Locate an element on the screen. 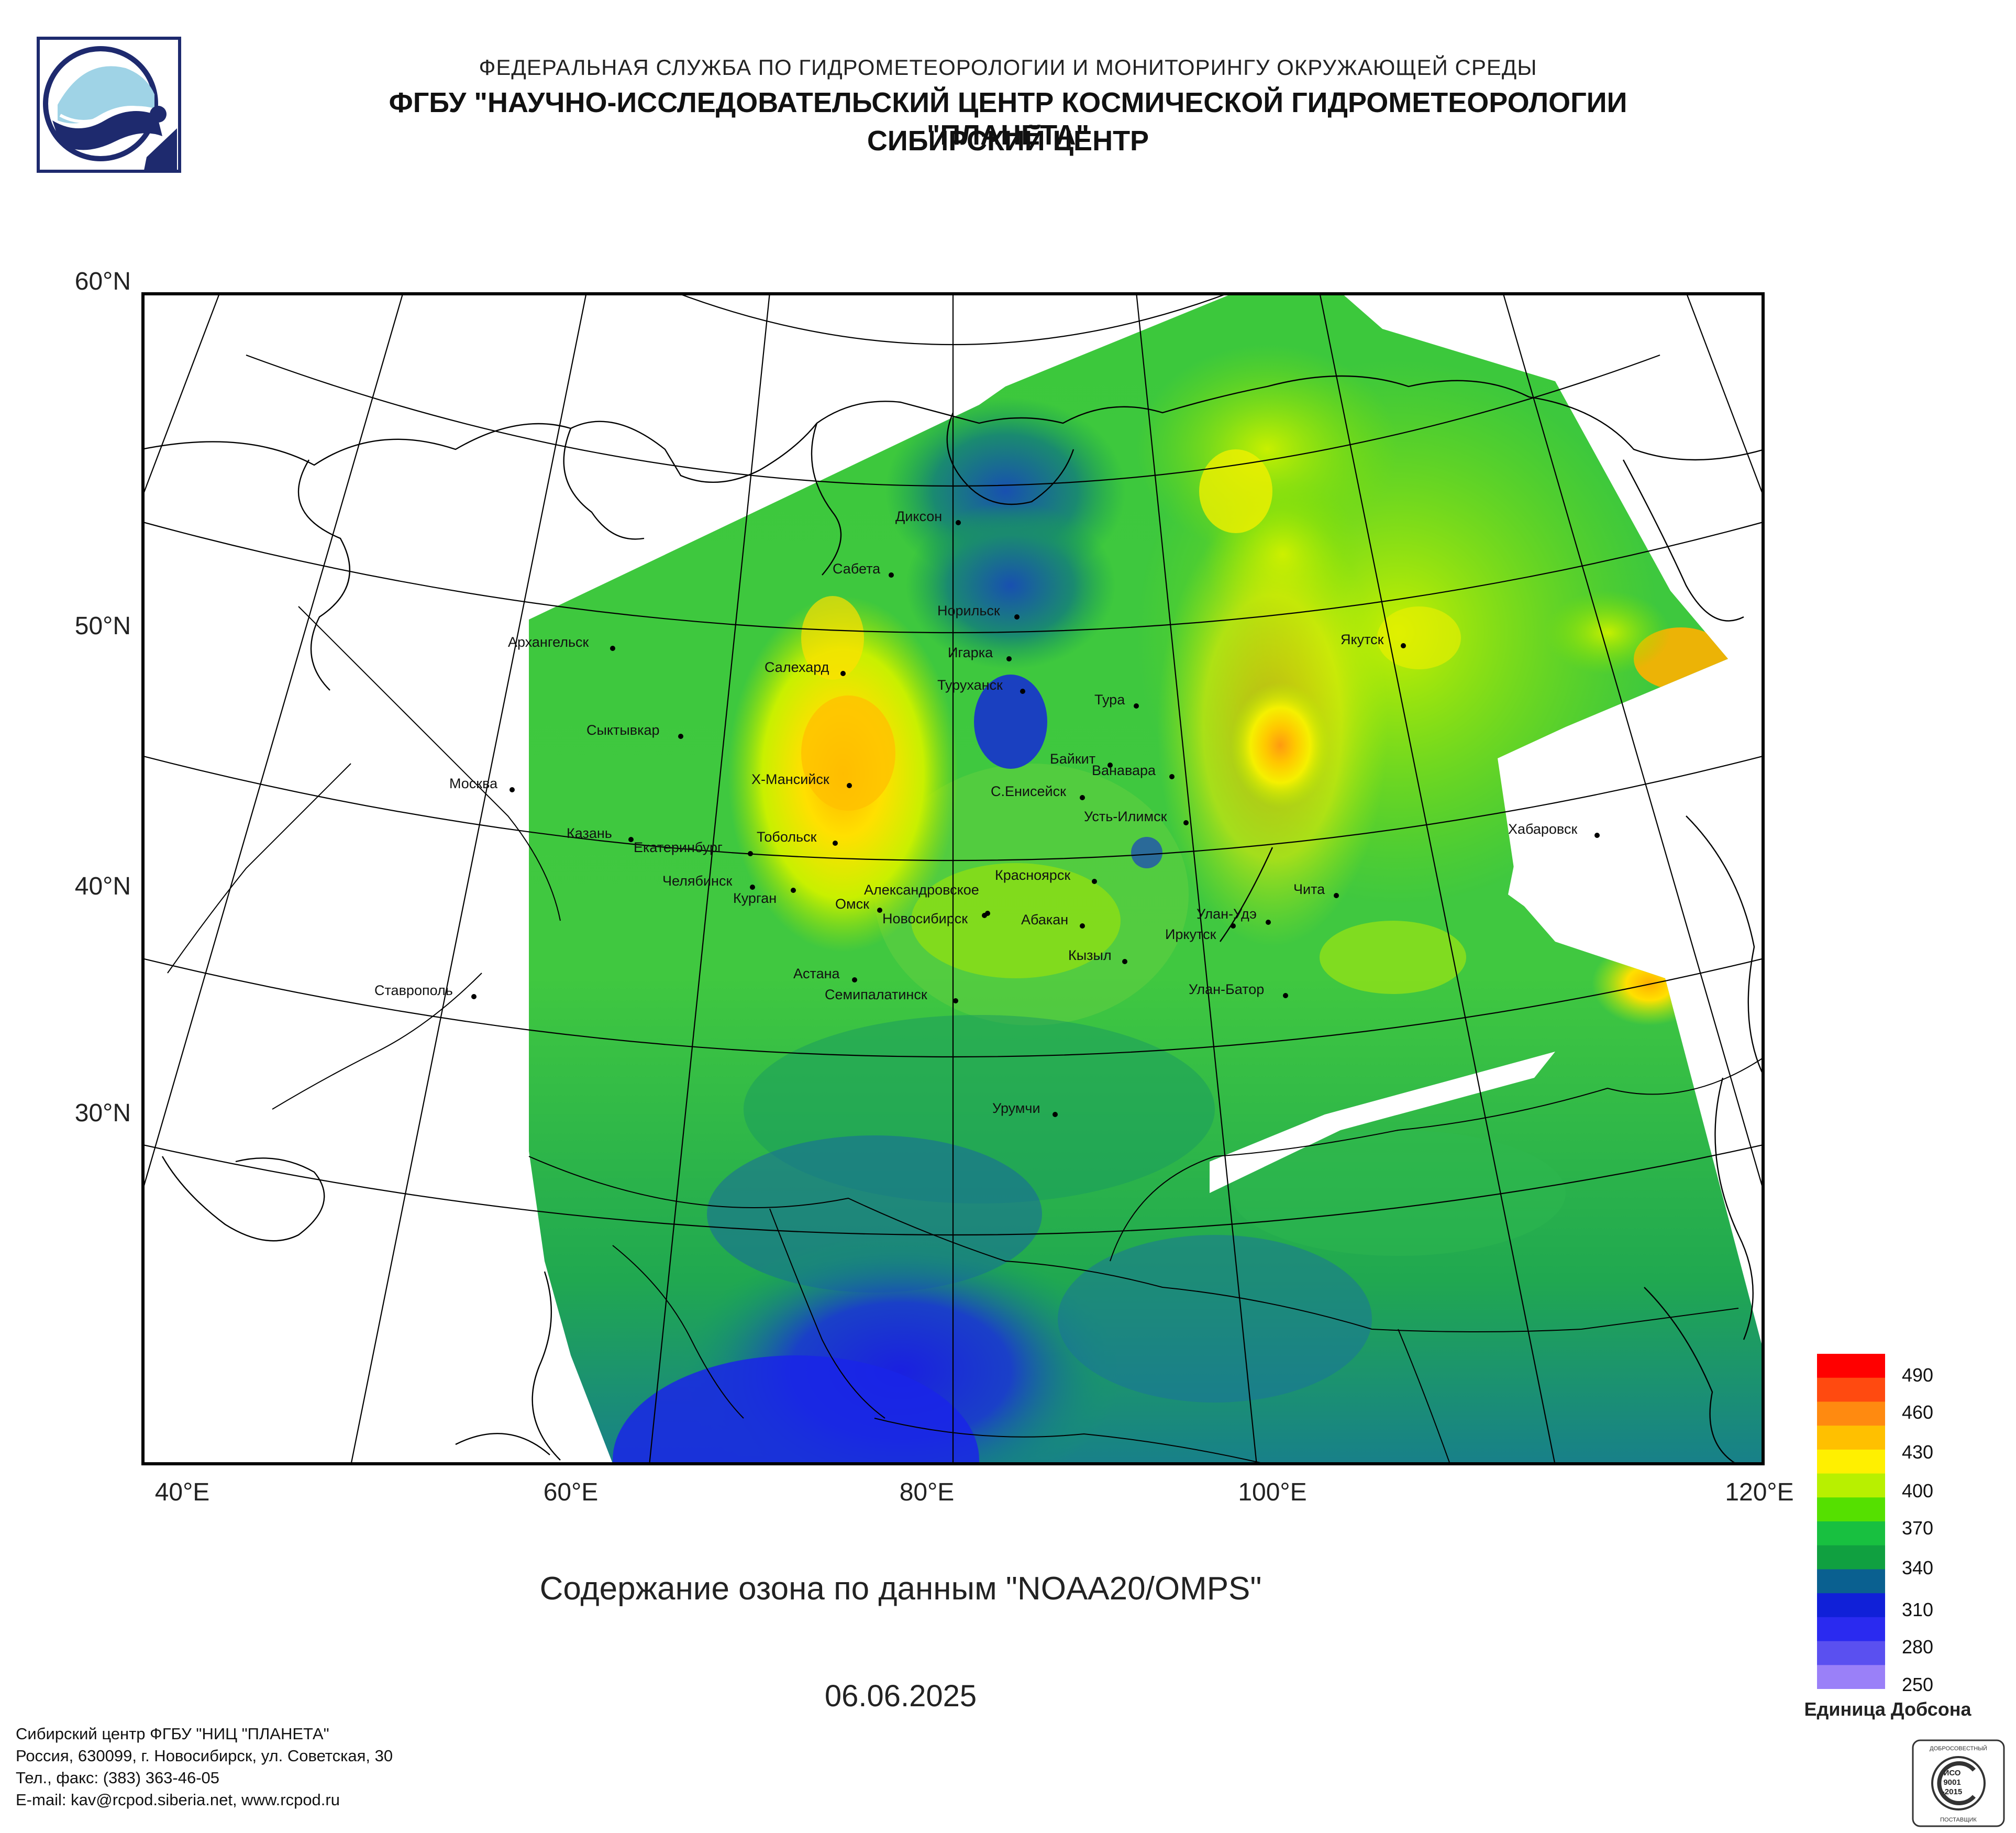 Image resolution: width=2016 pixels, height=1833 pixels. city-norilsk: Норильск is located at coordinates (979, 611).